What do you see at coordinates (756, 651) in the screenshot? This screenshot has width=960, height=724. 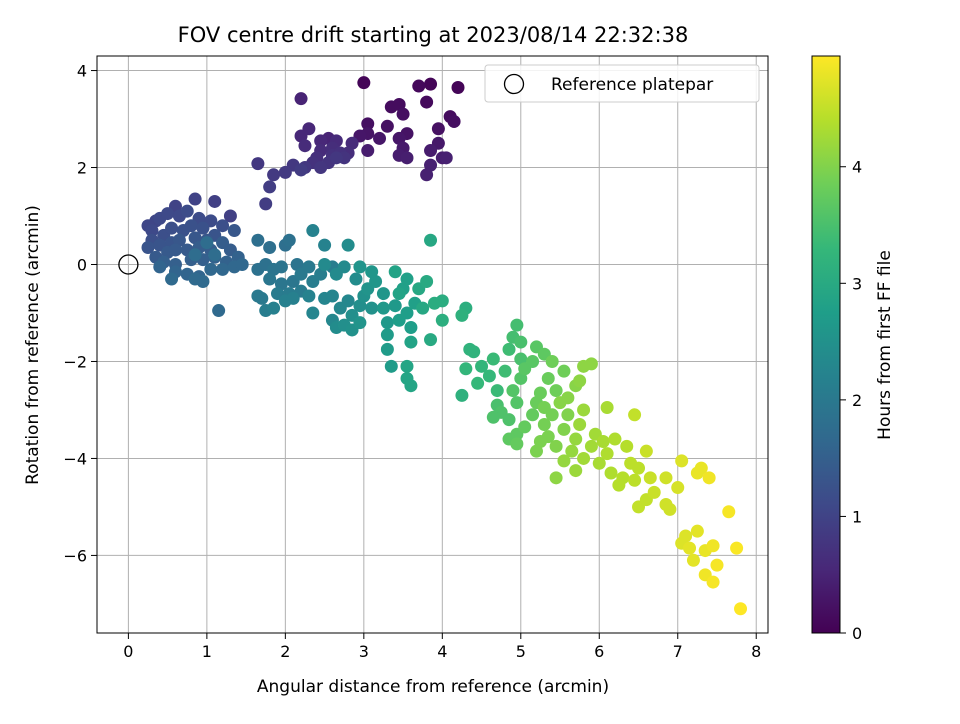 I see `x-tick-label: 8` at bounding box center [756, 651].